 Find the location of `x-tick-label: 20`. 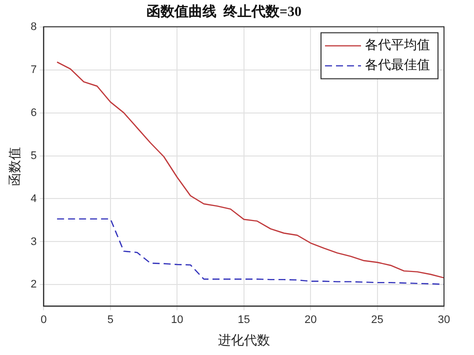

x-tick-label: 20 is located at coordinates (310, 320).